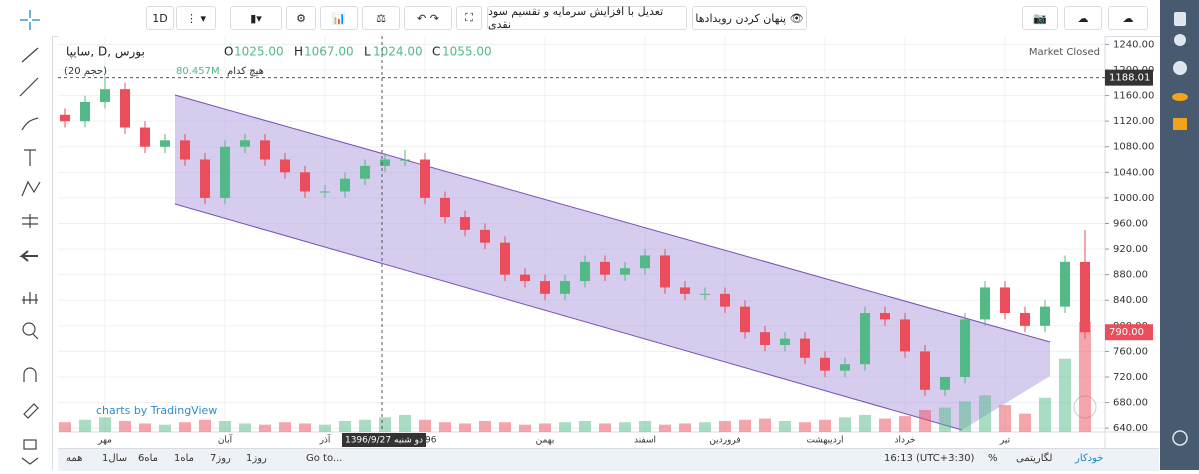  What do you see at coordinates (225, 440) in the screenshot?
I see `x-tick-label: آبان` at bounding box center [225, 440].